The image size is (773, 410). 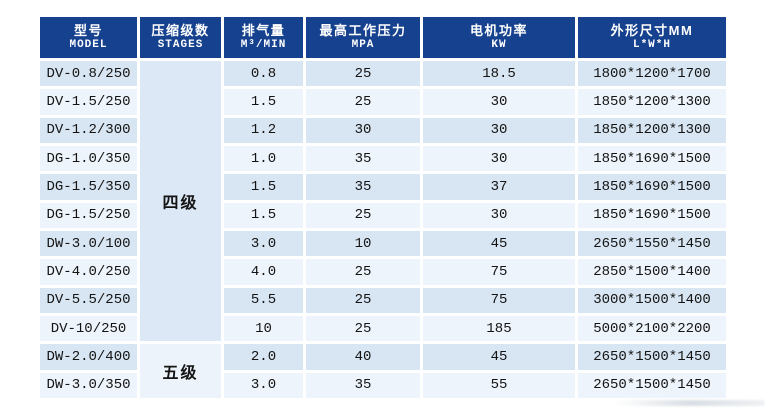 I want to click on column-header-model: 型号 MODEL, so click(x=88, y=37).